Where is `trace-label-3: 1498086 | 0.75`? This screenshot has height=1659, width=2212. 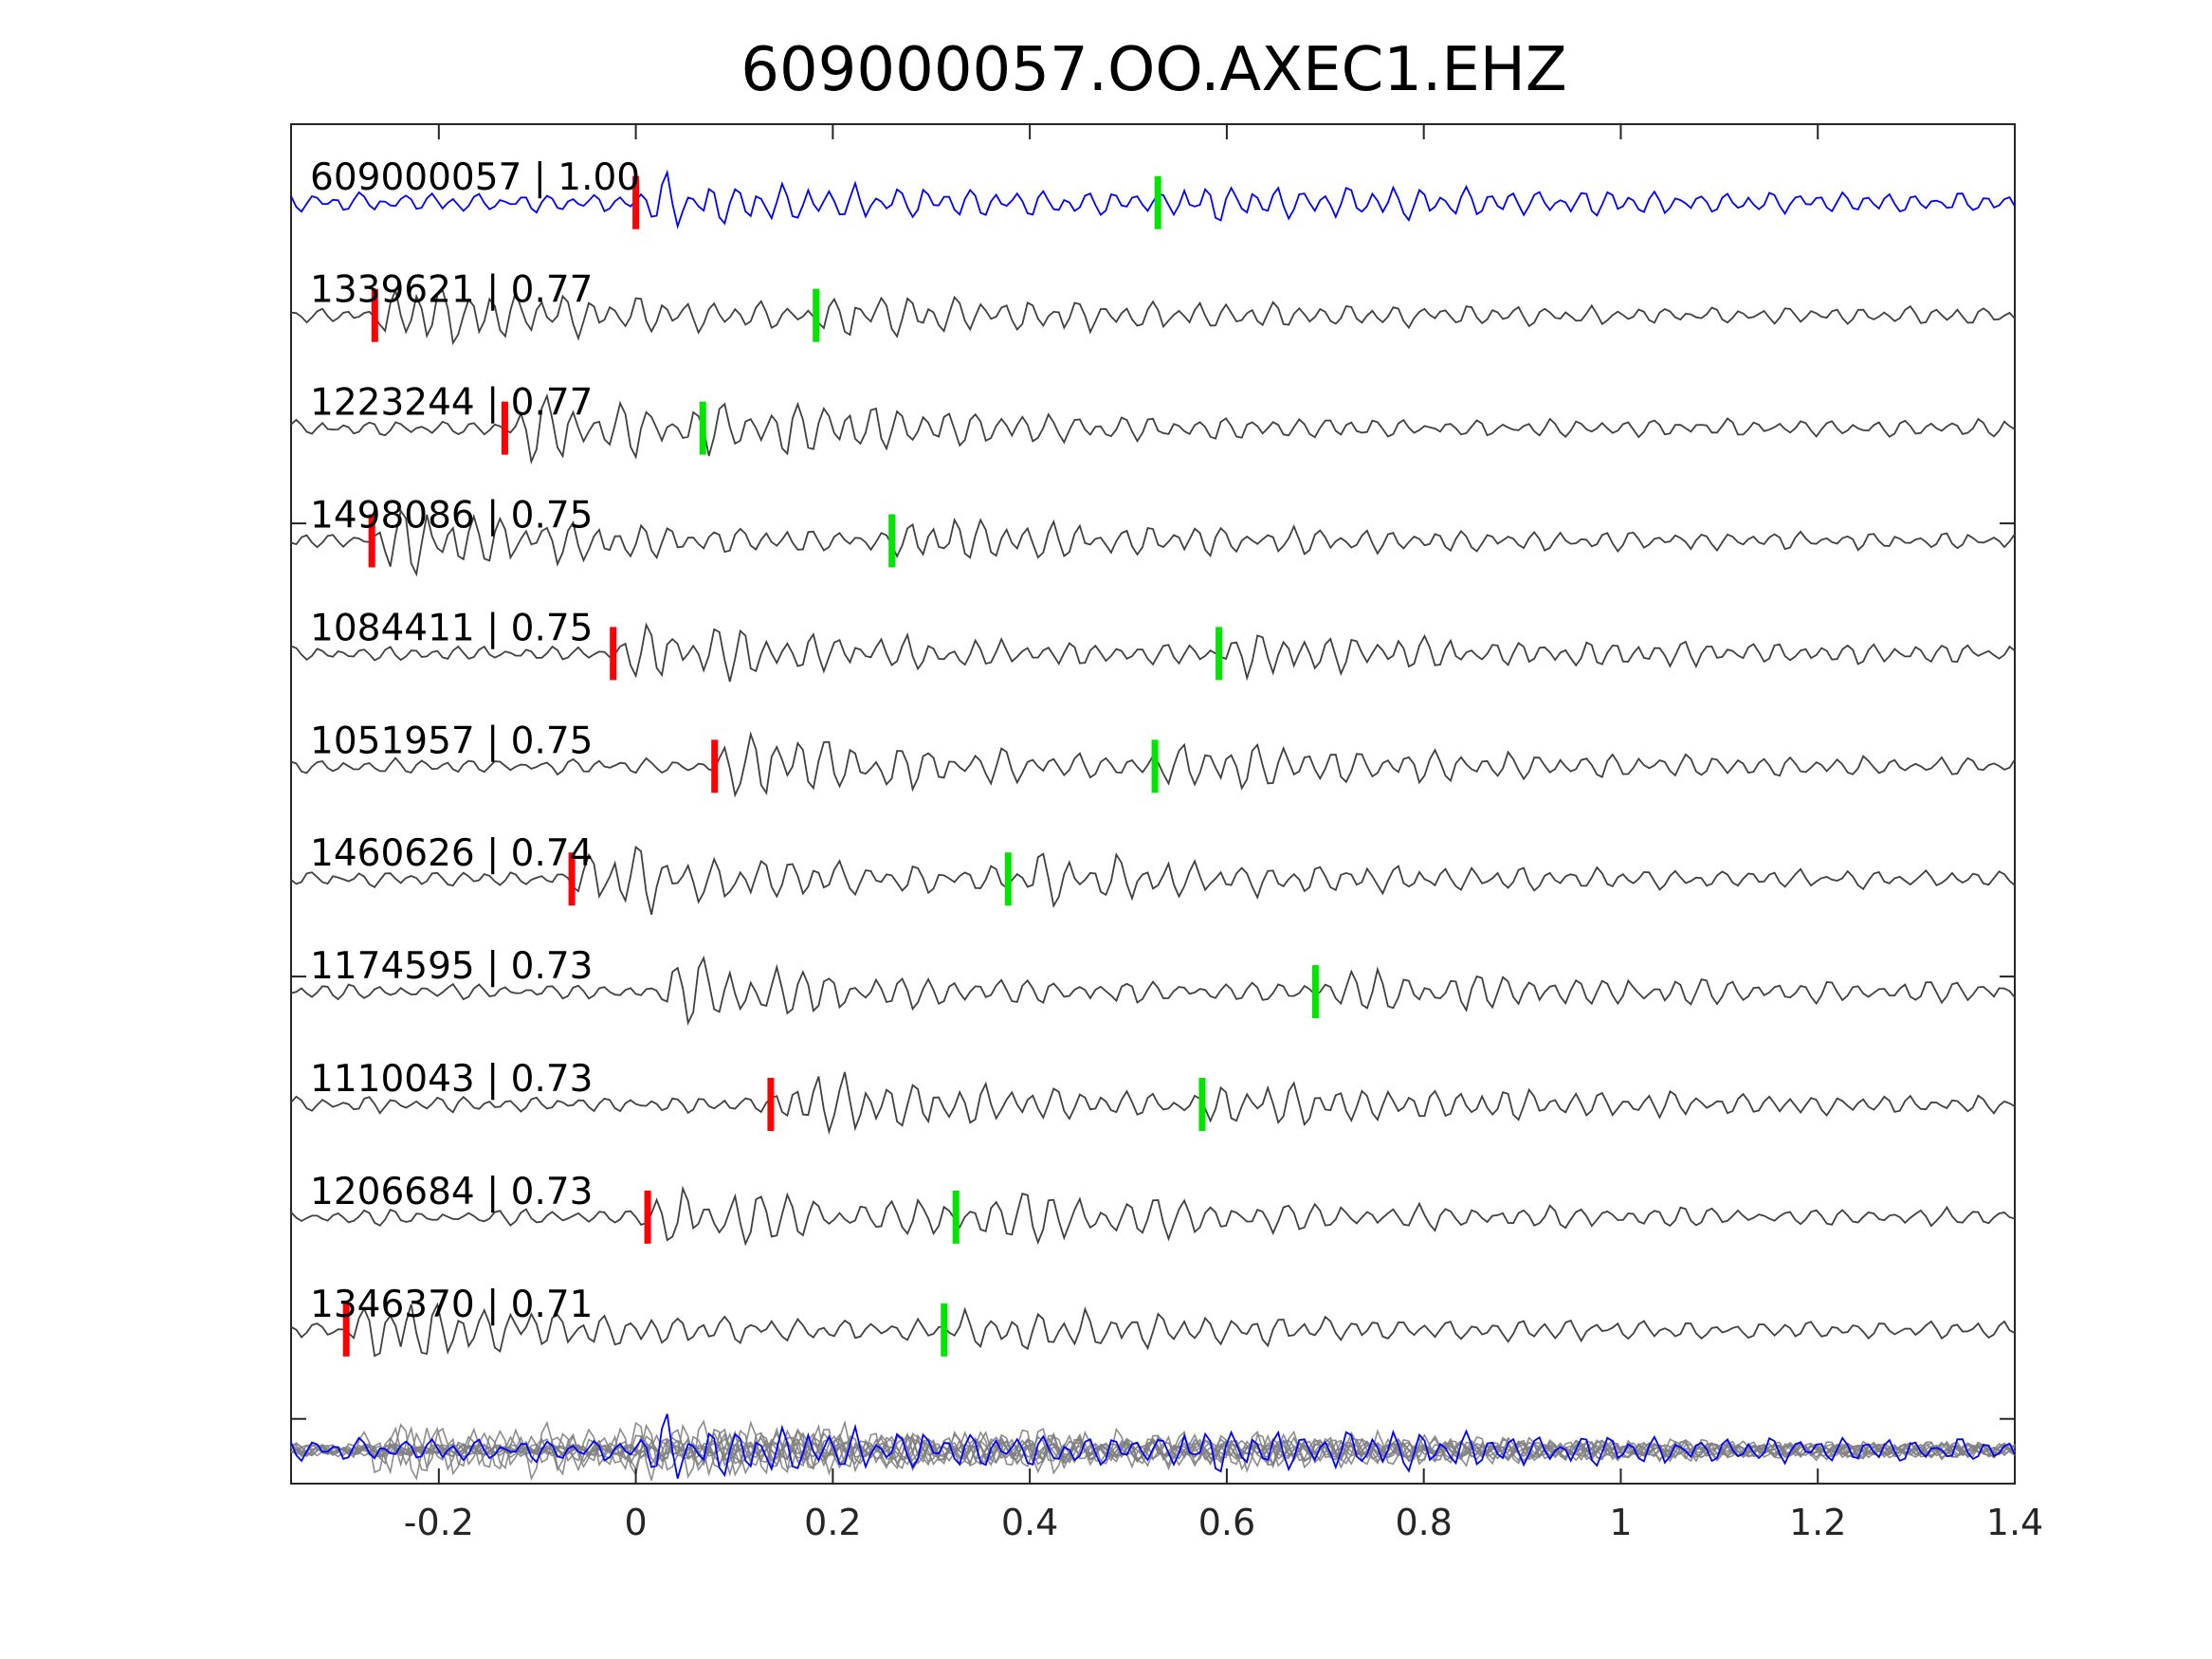
trace-label-3: 1498086 | 0.75 is located at coordinates (451, 516).